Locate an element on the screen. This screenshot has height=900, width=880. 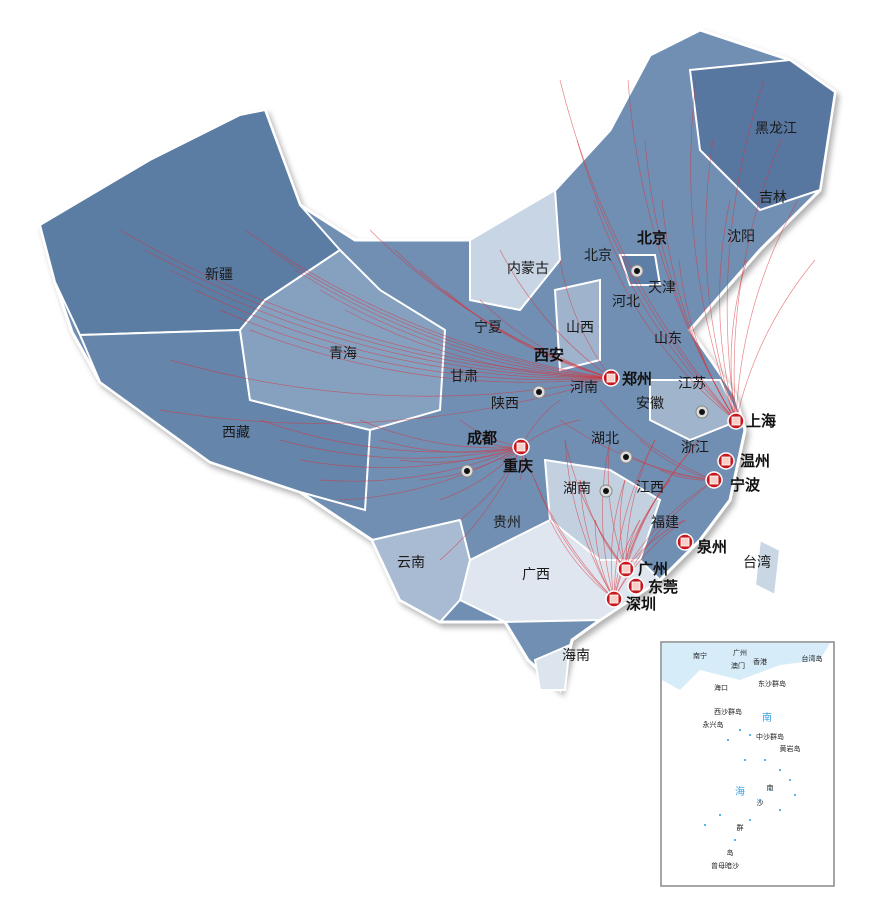
inset-label: 沙 is located at coordinates (760, 803).